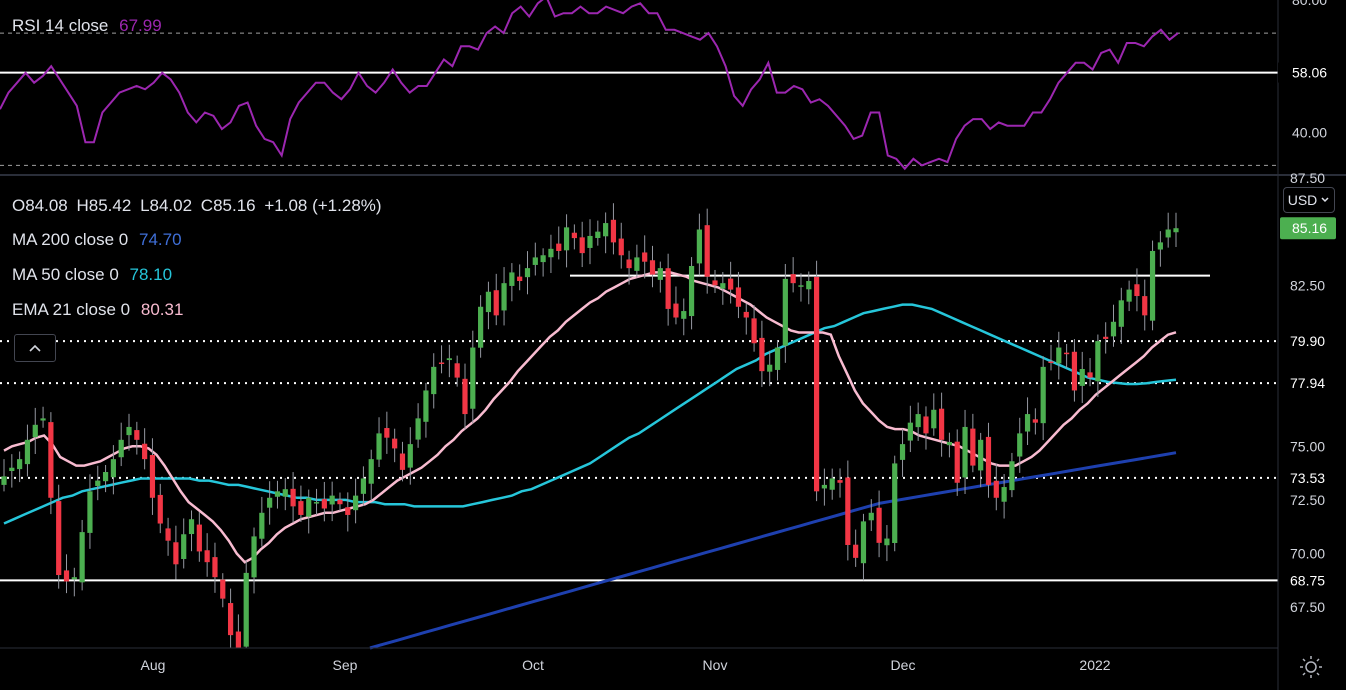 This screenshot has height=690, width=1346. Describe the element at coordinates (1311, 667) in the screenshot. I see `settings-sun-icon` at that location.